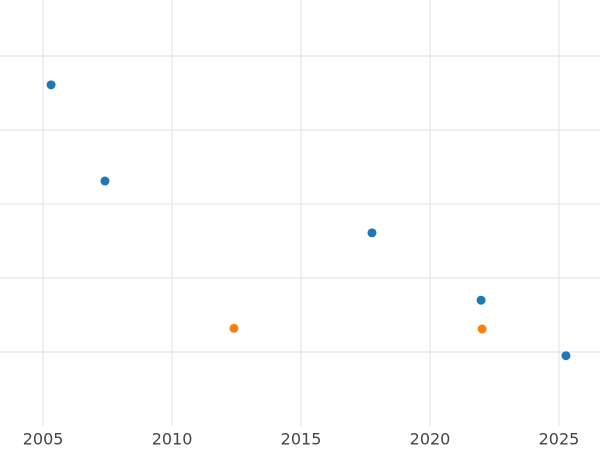 This screenshot has height=450, width=600. I want to click on x-tick-label: 2015, so click(301, 439).